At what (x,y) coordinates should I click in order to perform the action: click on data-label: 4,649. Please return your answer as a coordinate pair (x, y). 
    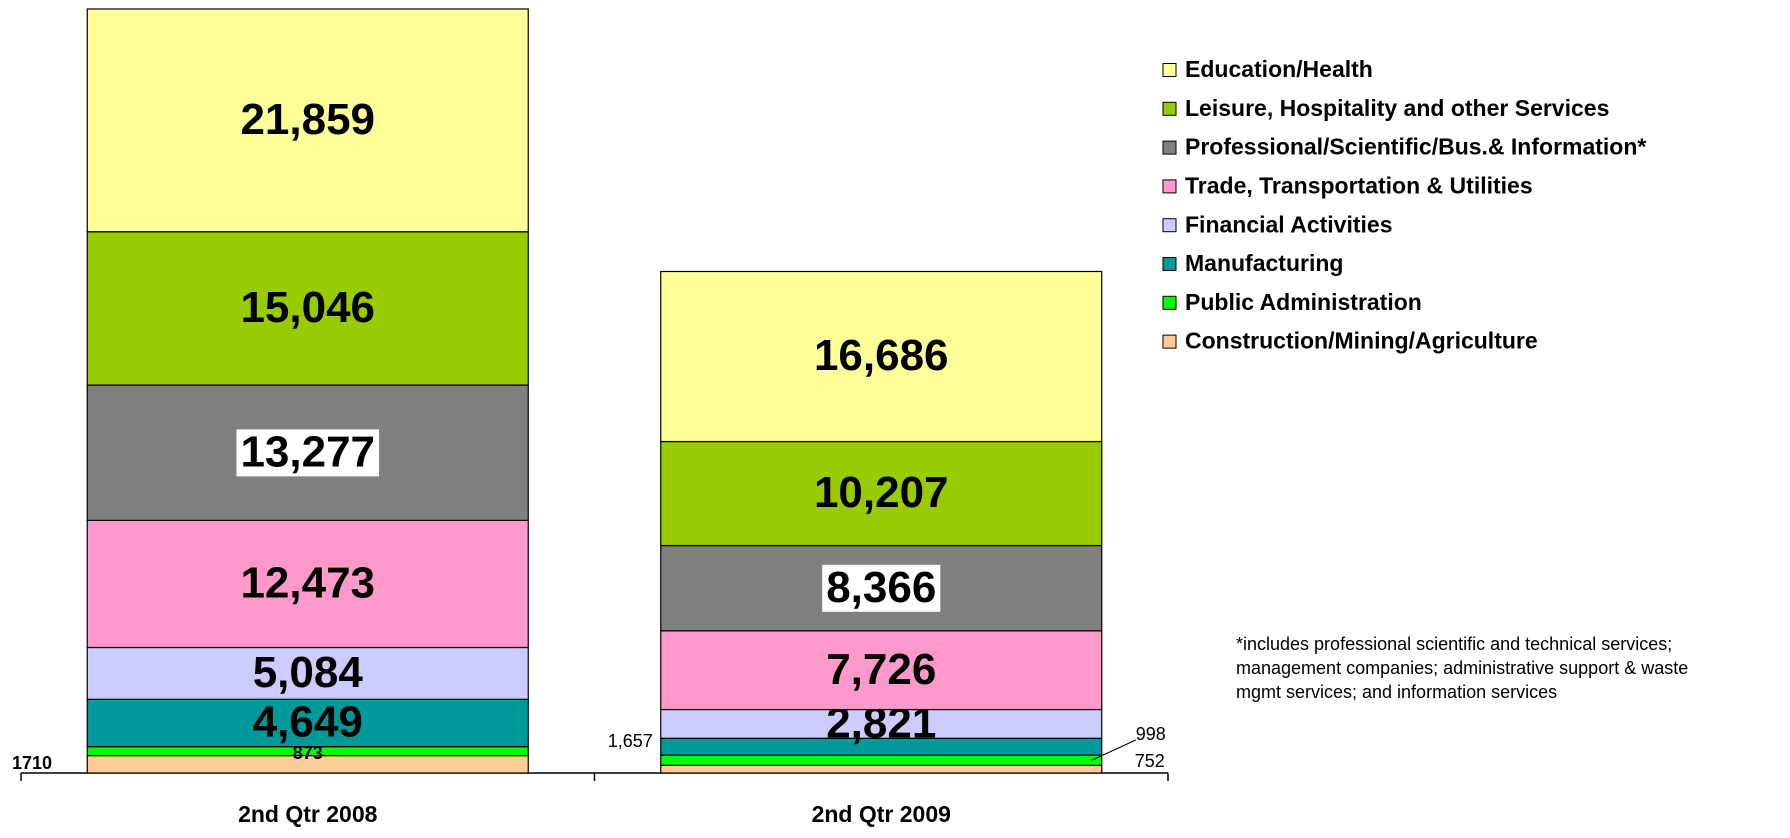
    Looking at the image, I should click on (308, 722).